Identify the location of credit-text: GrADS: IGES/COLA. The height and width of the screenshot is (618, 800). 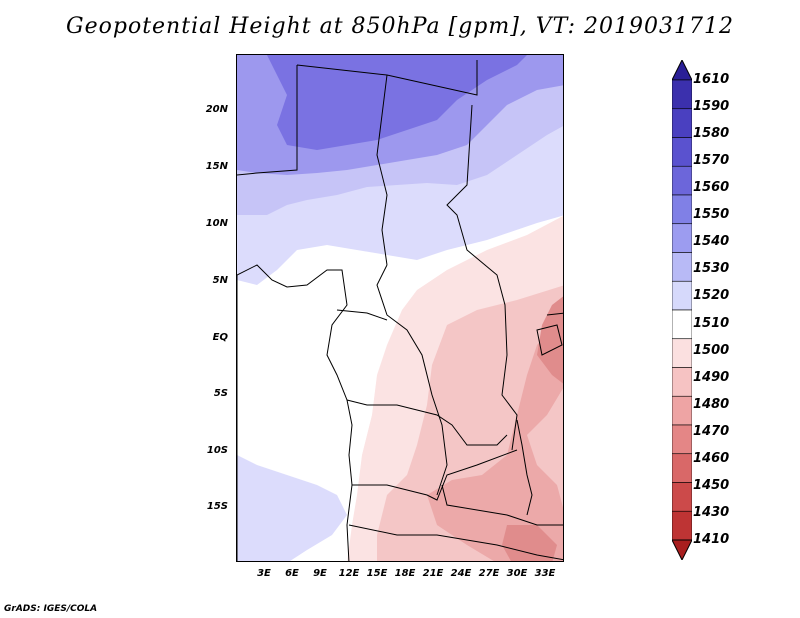
(51, 609).